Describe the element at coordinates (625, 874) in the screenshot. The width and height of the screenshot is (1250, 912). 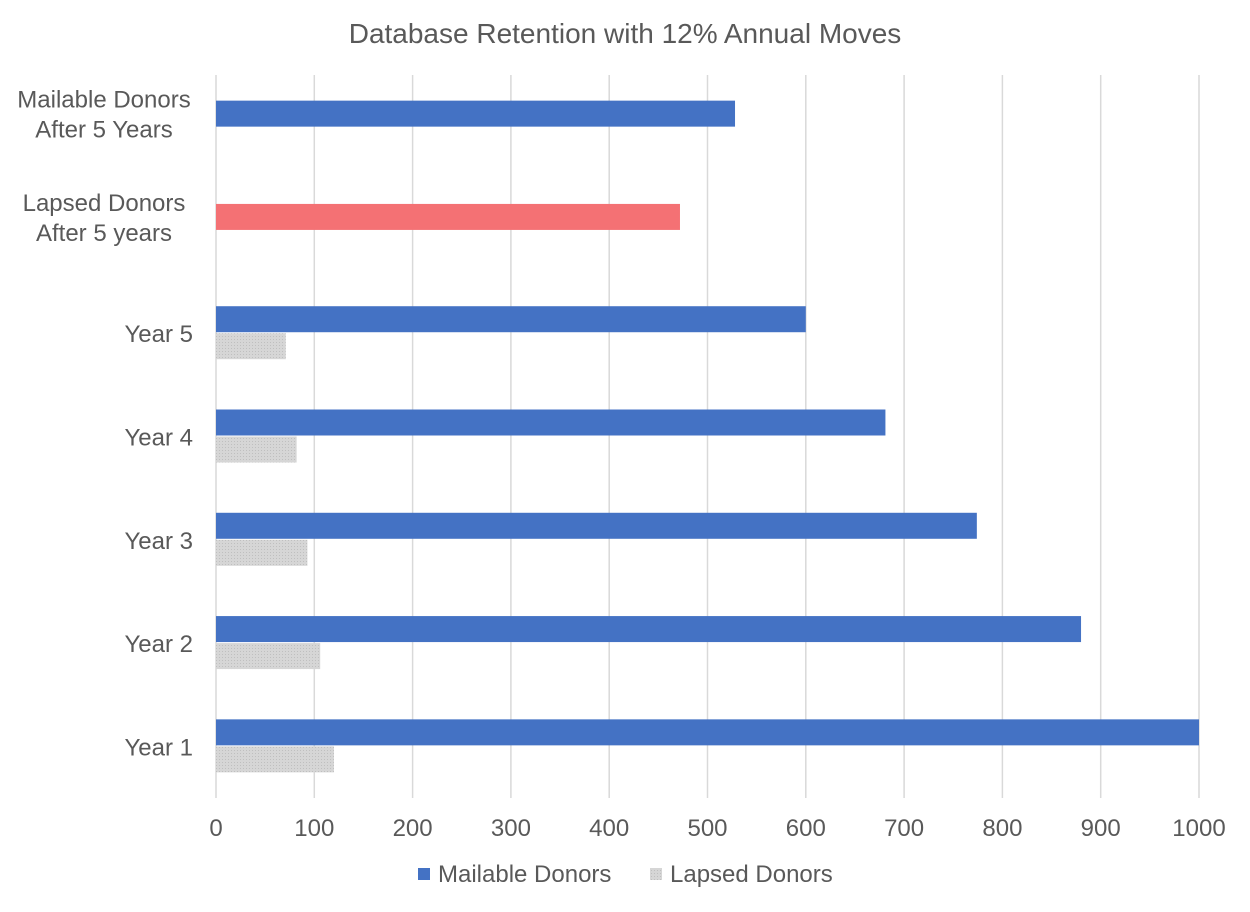
I see `legend: Mailable Donors Lapsed Donors` at that location.